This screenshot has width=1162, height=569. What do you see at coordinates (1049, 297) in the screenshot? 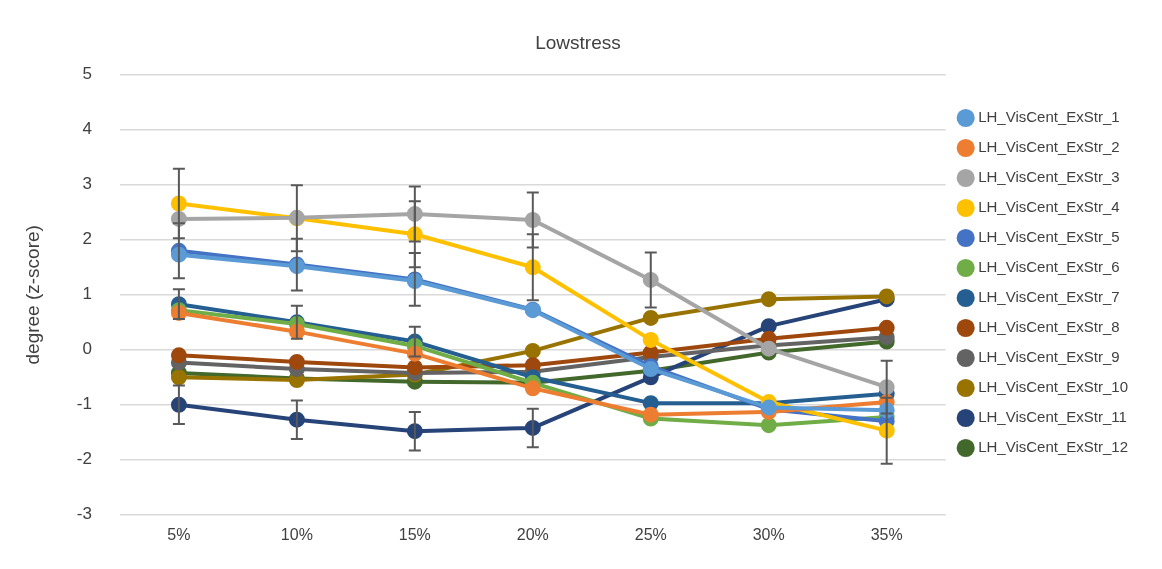
I see `legend-label: LH_VisCent_ExStr_7` at bounding box center [1049, 297].